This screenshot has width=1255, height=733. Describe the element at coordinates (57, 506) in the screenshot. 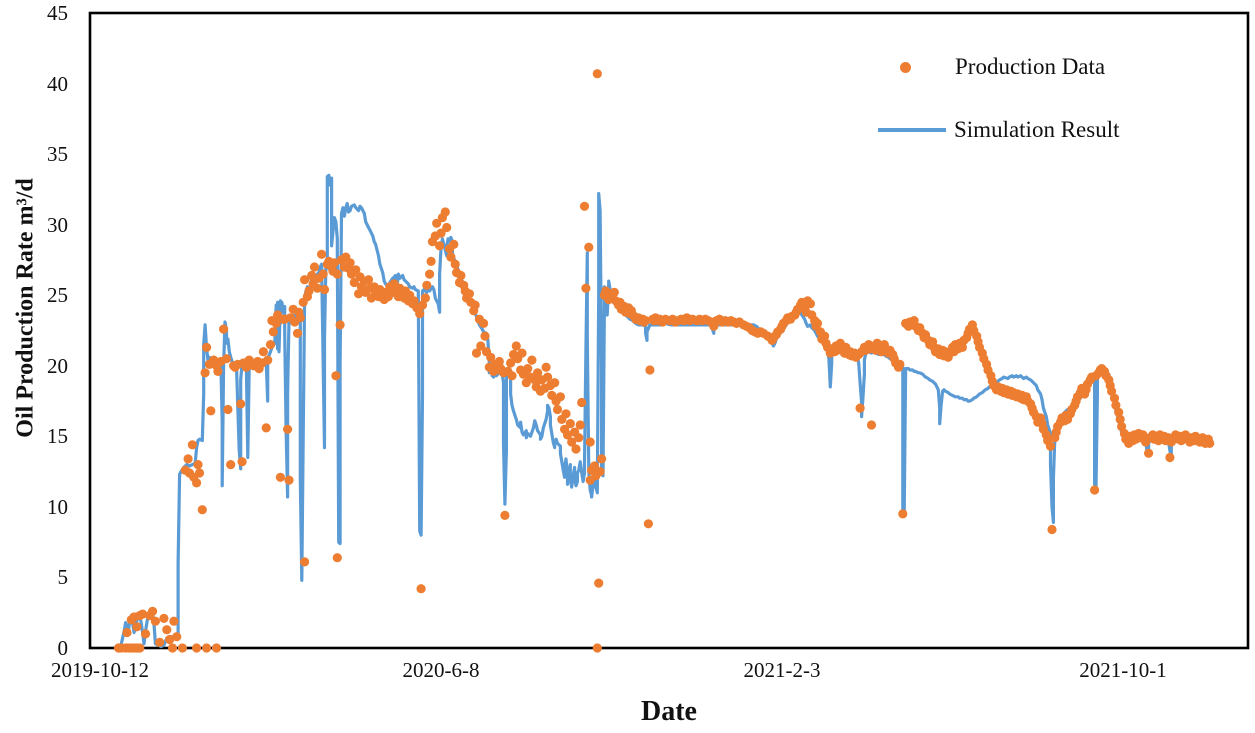

I see `y-tick-label: 10` at that location.